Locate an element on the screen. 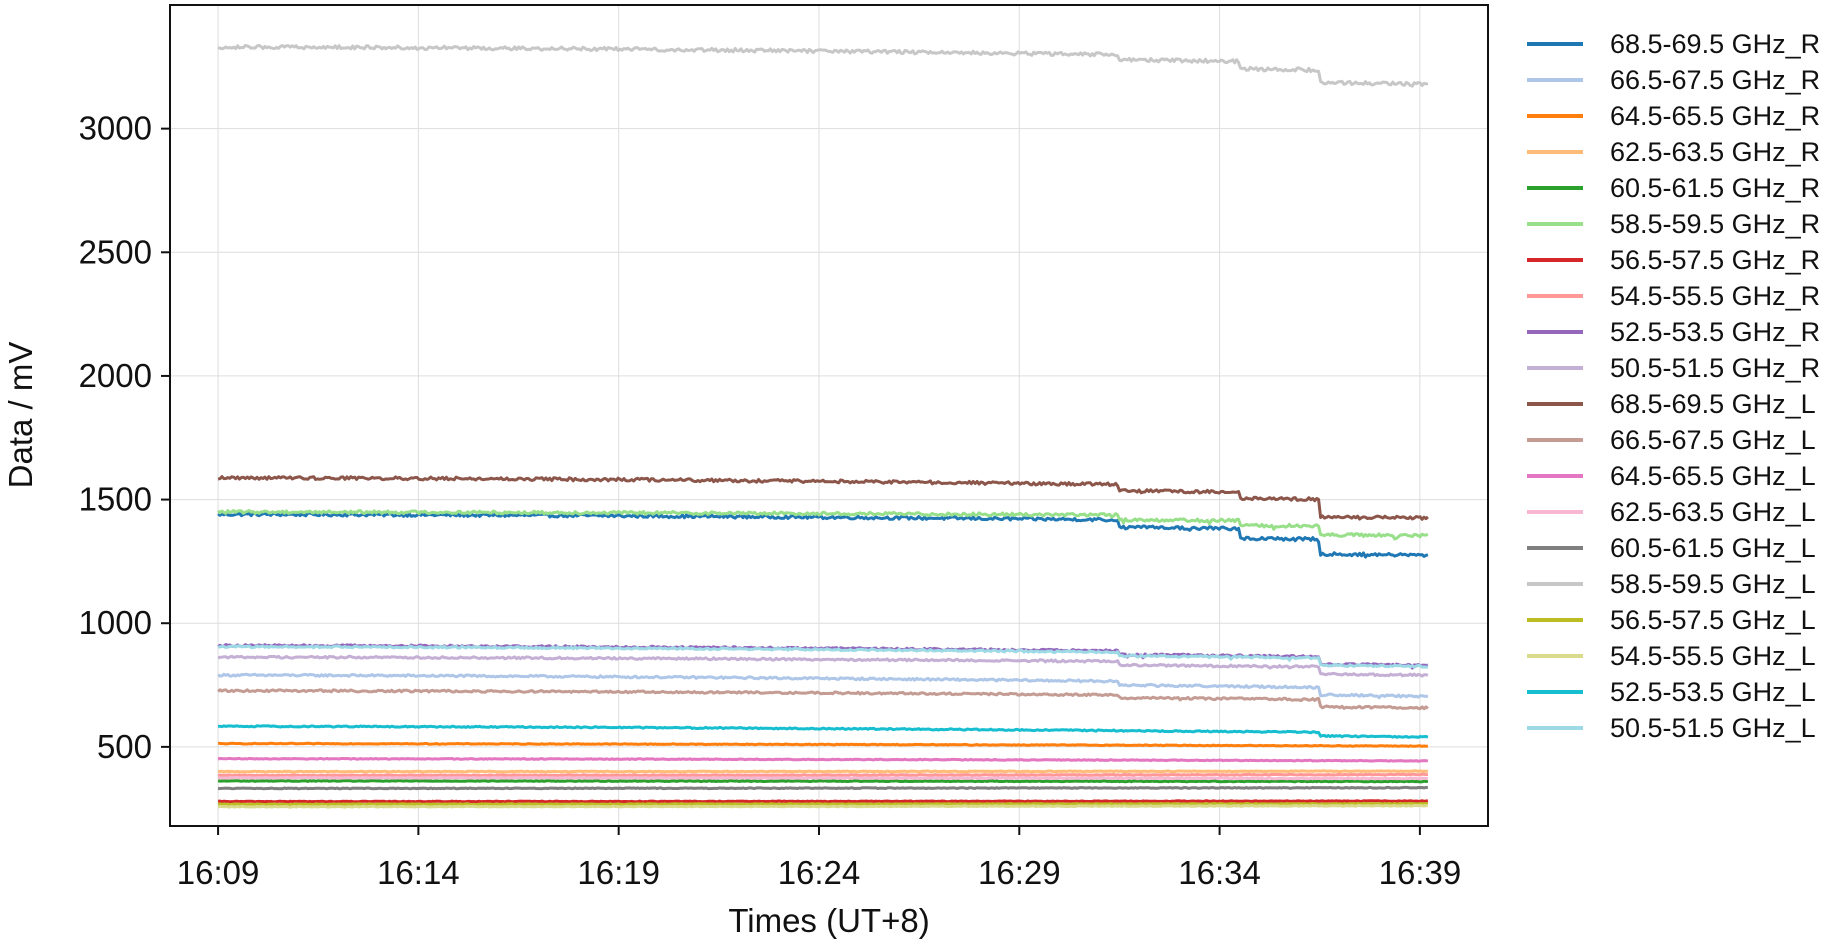  legend-entry: 66.5-67.5 GHz_R is located at coordinates (1673, 80).